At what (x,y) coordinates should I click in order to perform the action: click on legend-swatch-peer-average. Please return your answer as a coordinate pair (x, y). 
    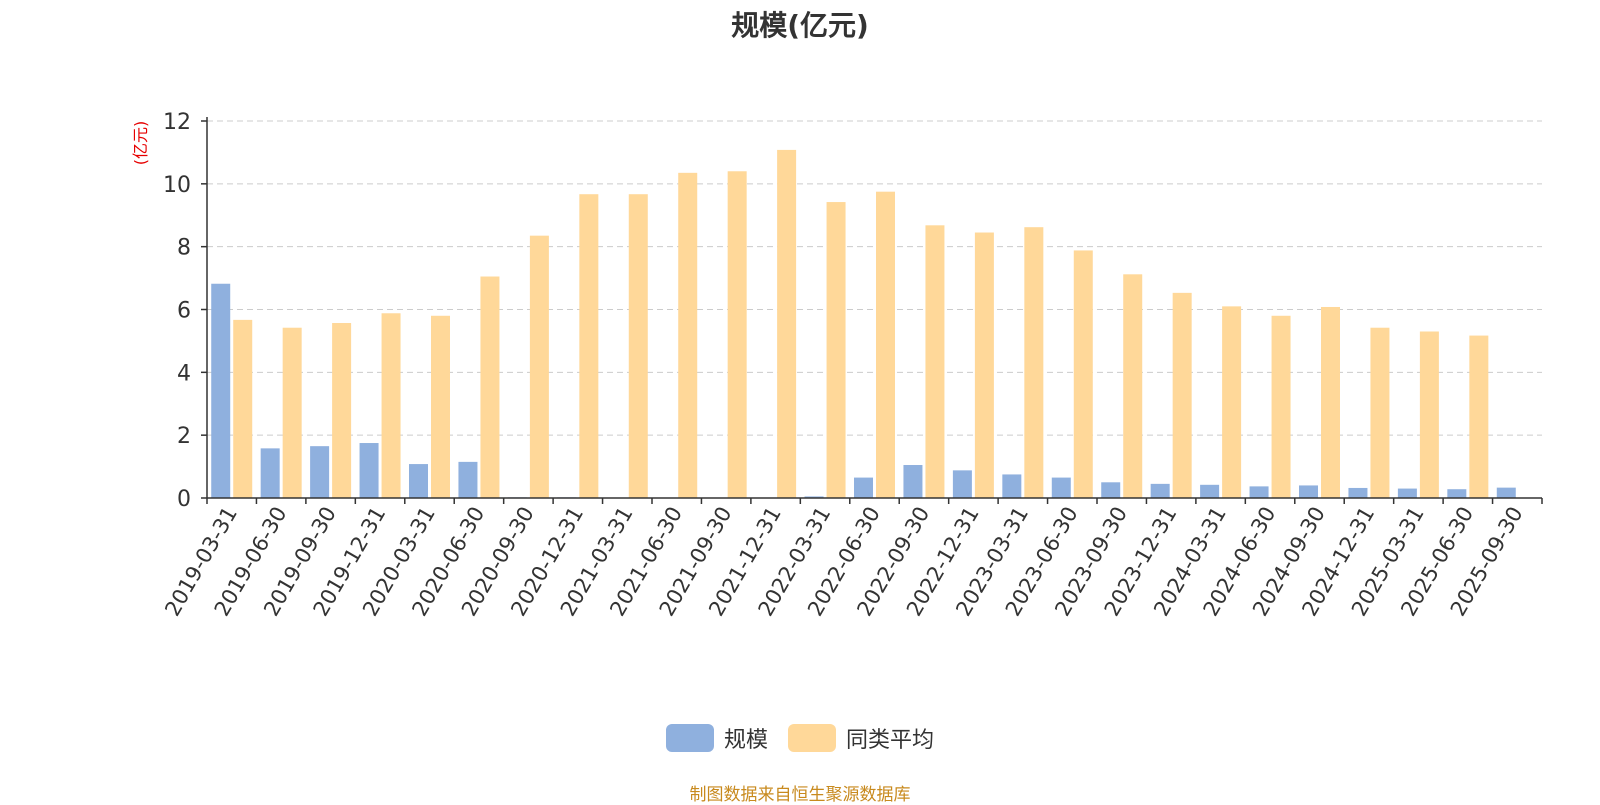
    Looking at the image, I should click on (812, 738).